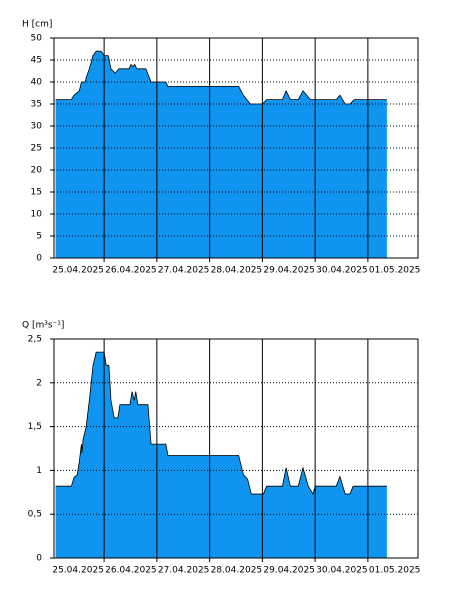 The height and width of the screenshot is (600, 450). Describe the element at coordinates (37, 127) in the screenshot. I see `y-tick-label: 30` at that location.